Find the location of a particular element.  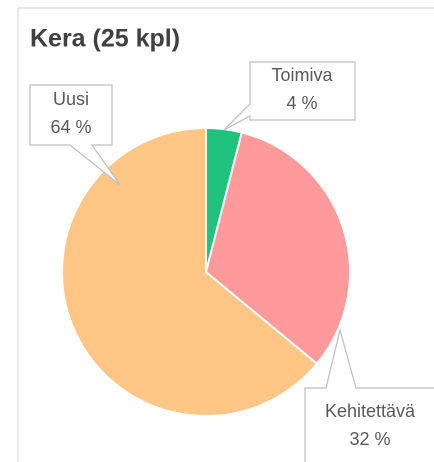

slice-label: Toimiva is located at coordinates (302, 75).